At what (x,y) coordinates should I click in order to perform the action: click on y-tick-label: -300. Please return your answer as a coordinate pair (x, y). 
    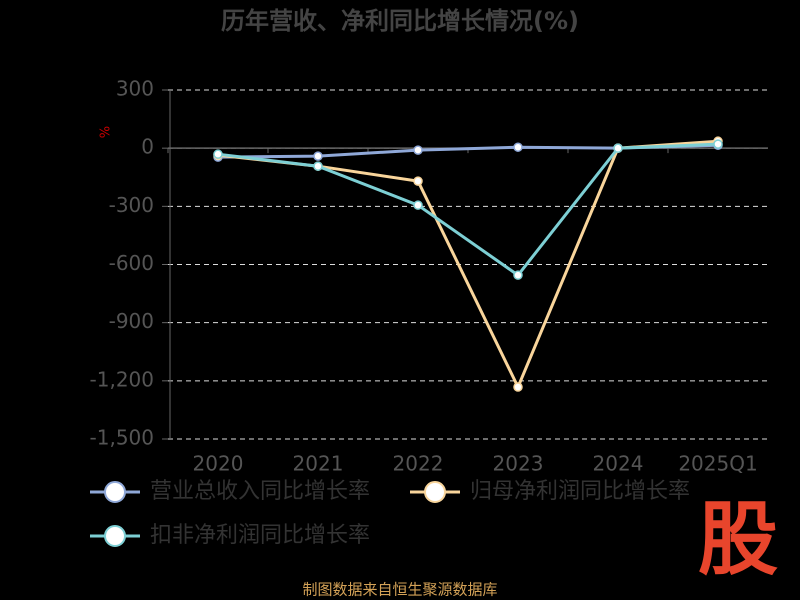
    Looking at the image, I should click on (131, 205).